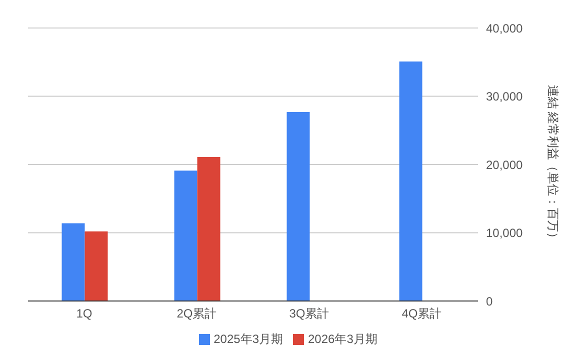 This screenshot has width=578, height=363. What do you see at coordinates (489, 301) in the screenshot?
I see `y-tick-label: 0` at bounding box center [489, 301].